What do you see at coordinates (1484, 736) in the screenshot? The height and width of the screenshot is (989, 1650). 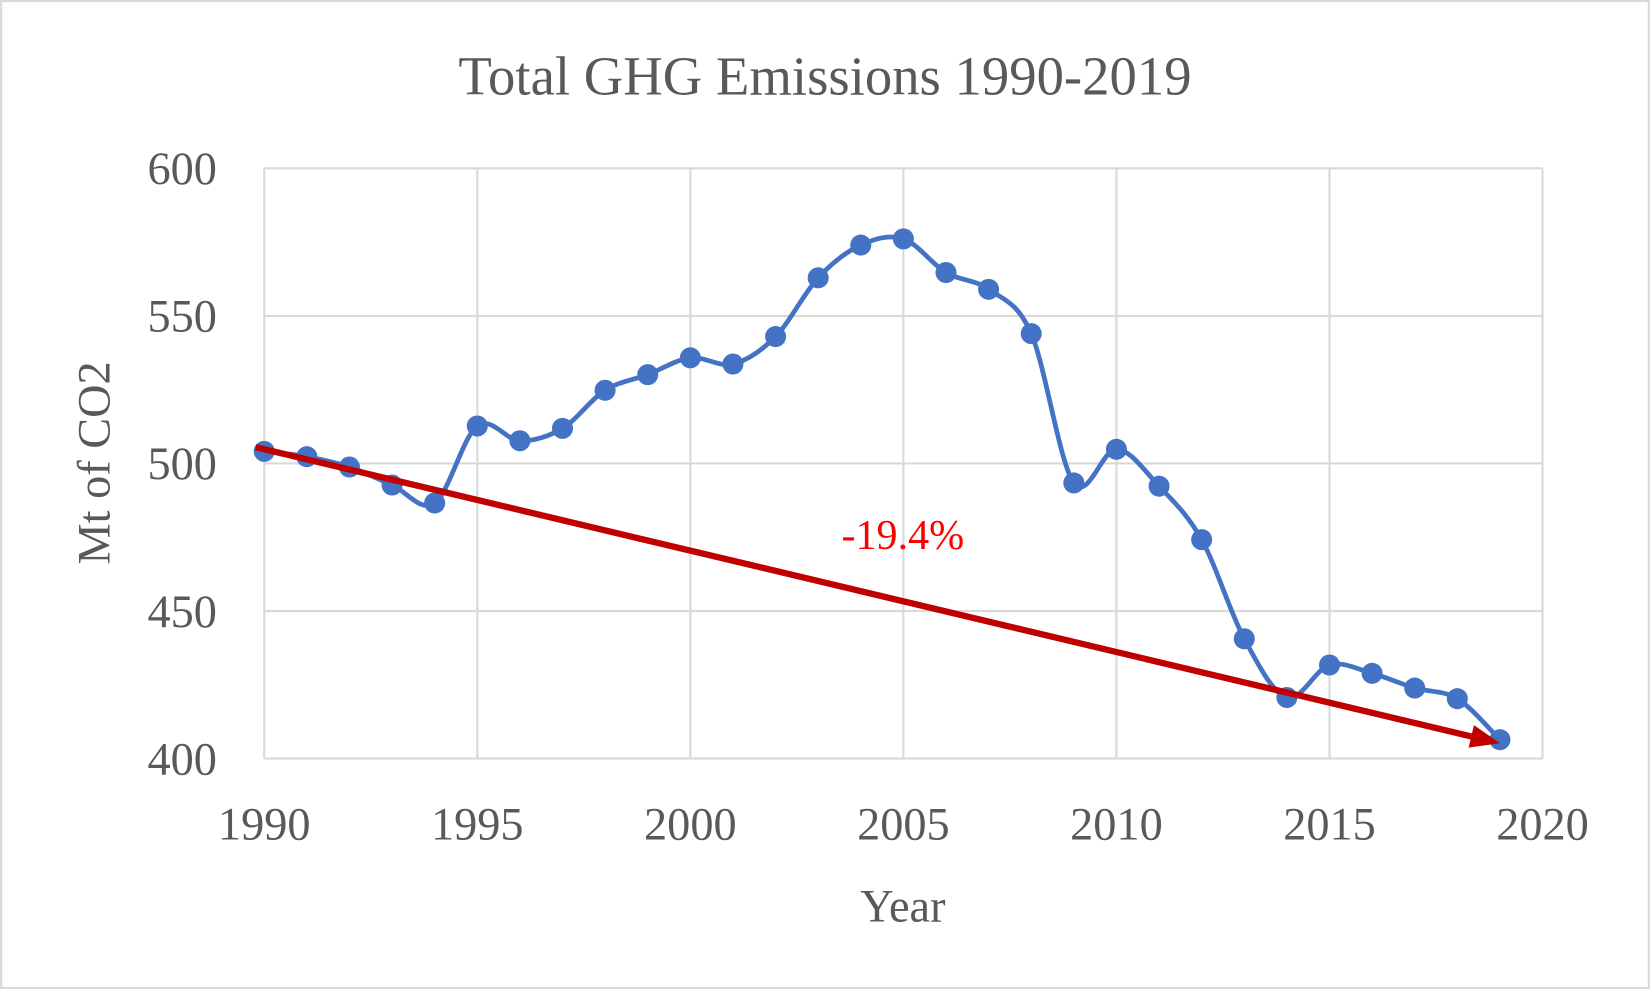 I see `trend-arrow-head` at bounding box center [1484, 736].